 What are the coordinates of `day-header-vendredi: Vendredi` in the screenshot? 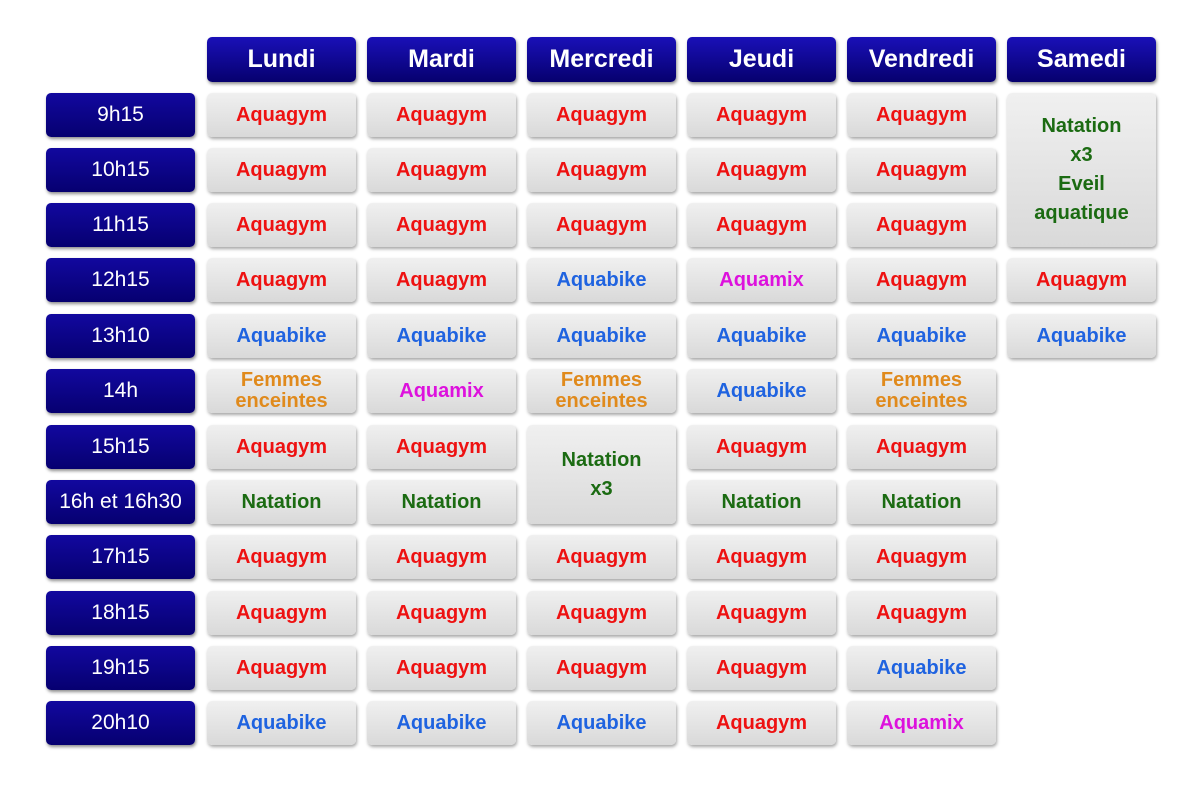 It's located at (921, 59).